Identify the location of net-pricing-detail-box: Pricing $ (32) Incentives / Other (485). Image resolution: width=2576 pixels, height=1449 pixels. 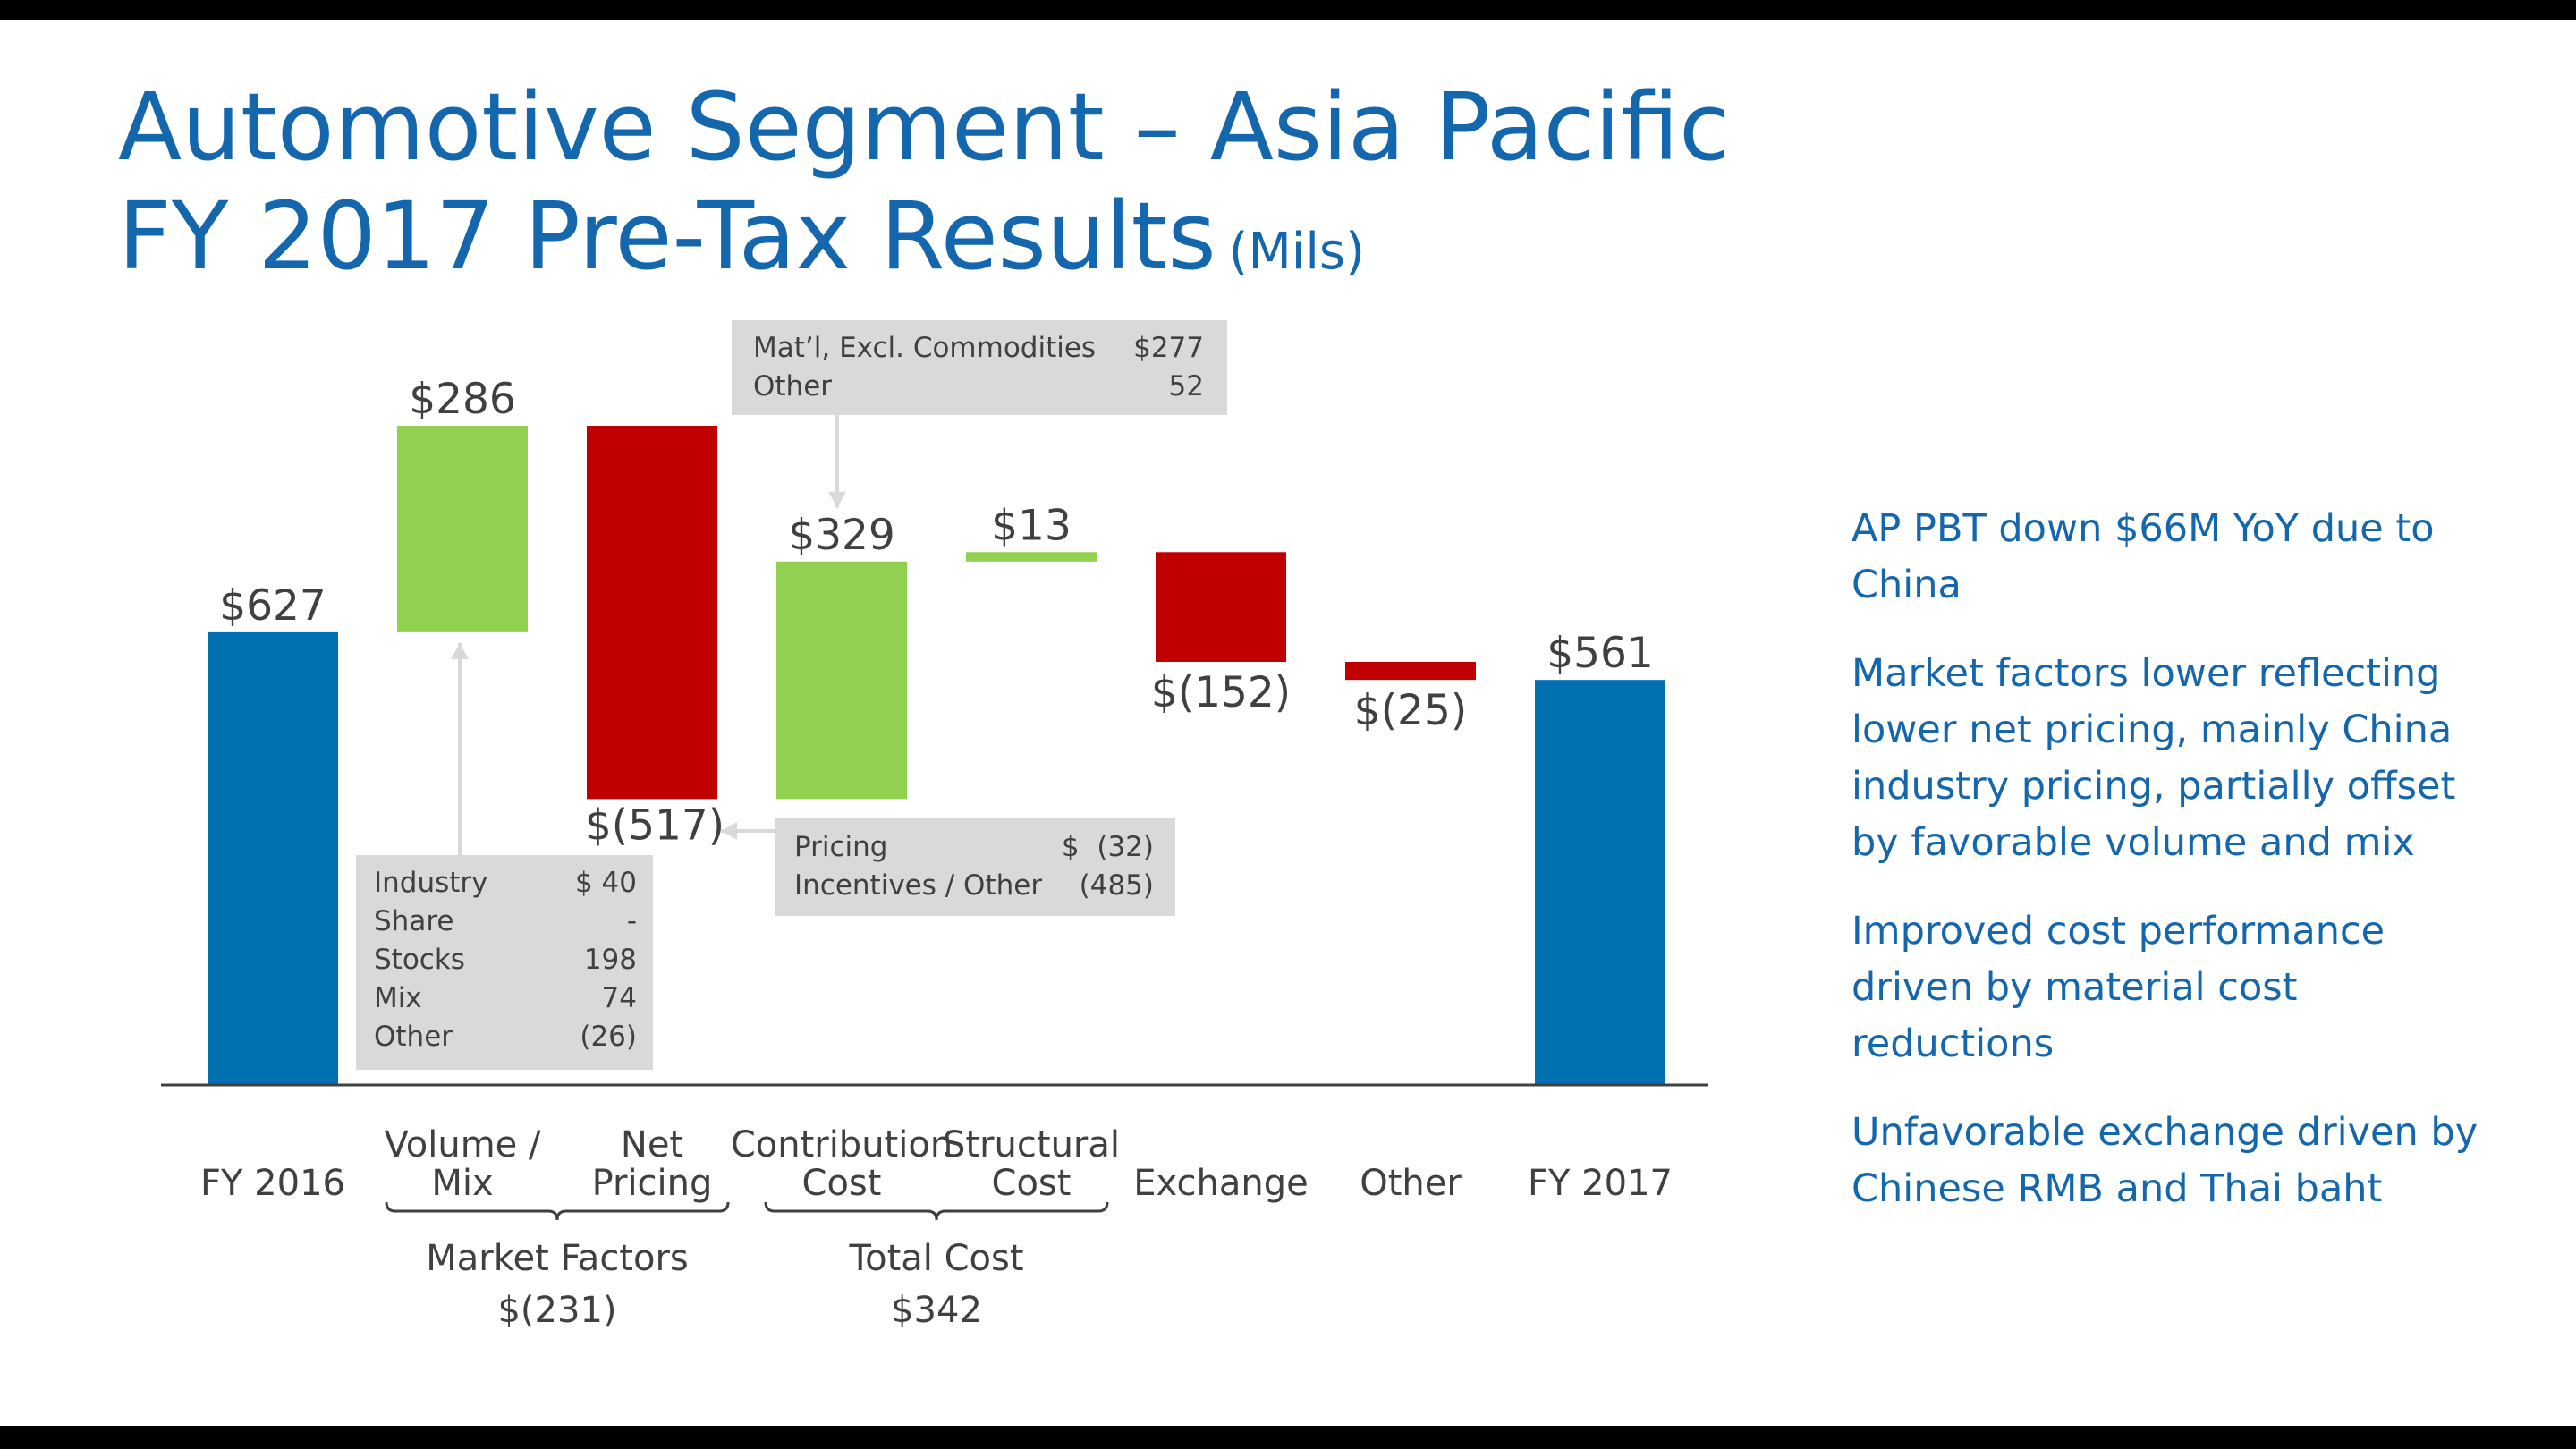
(975, 867).